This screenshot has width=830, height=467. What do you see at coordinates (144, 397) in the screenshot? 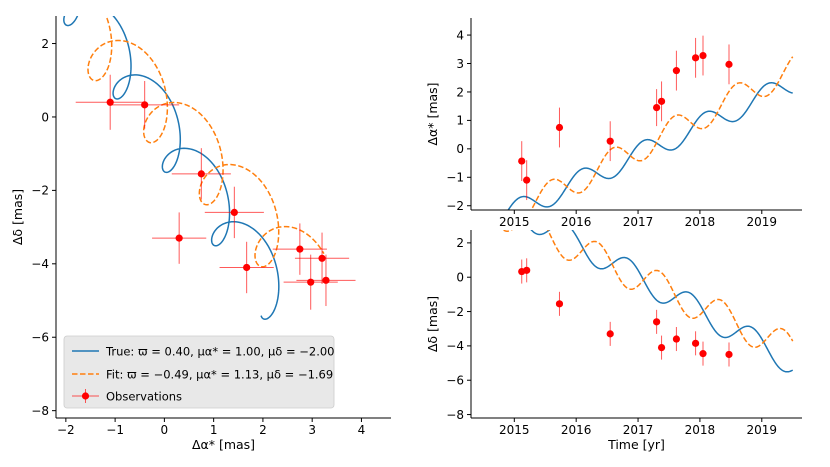
I see `legend-obs-label: Observations` at bounding box center [144, 397].